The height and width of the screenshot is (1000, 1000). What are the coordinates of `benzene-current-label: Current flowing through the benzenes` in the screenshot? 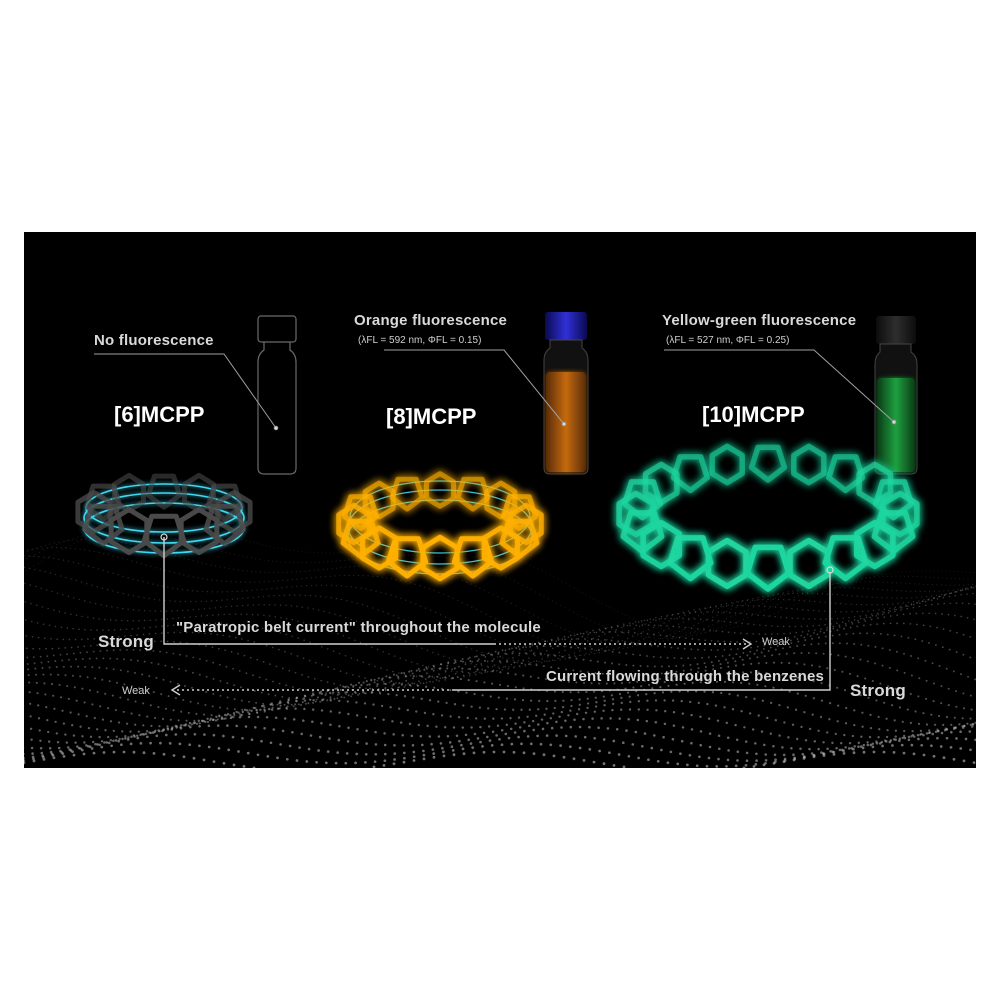 It's located at (685, 676).